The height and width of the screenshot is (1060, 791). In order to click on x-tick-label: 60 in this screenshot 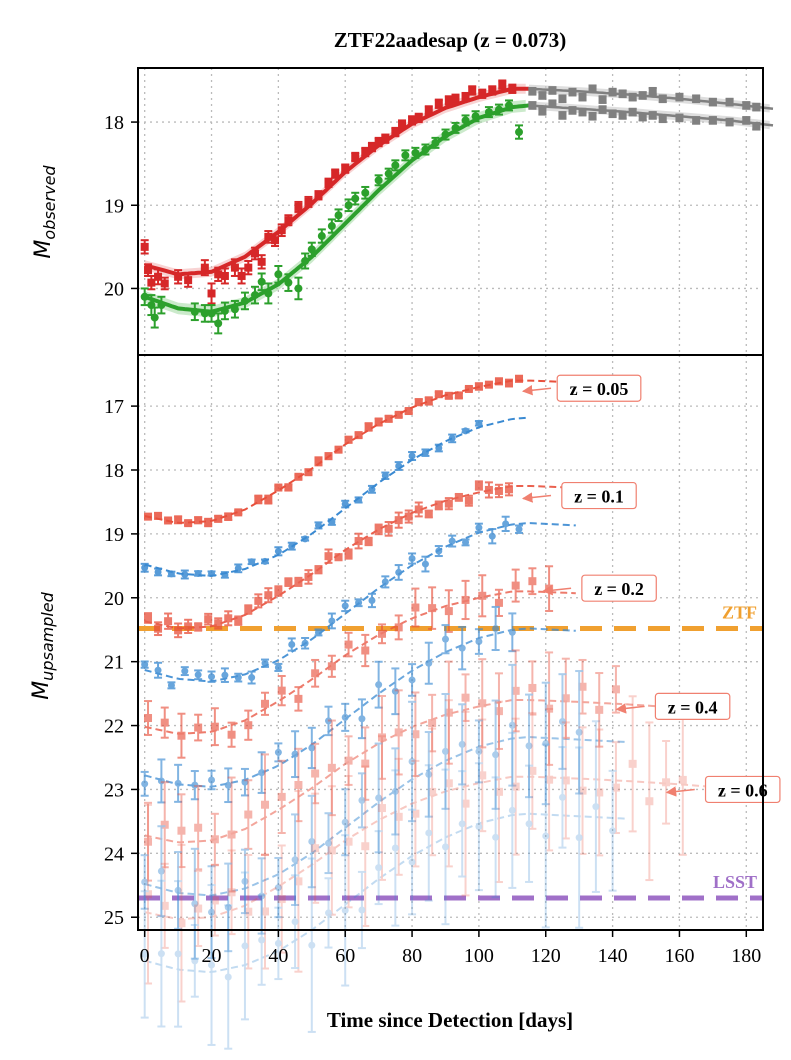, I will do `click(345, 956)`.